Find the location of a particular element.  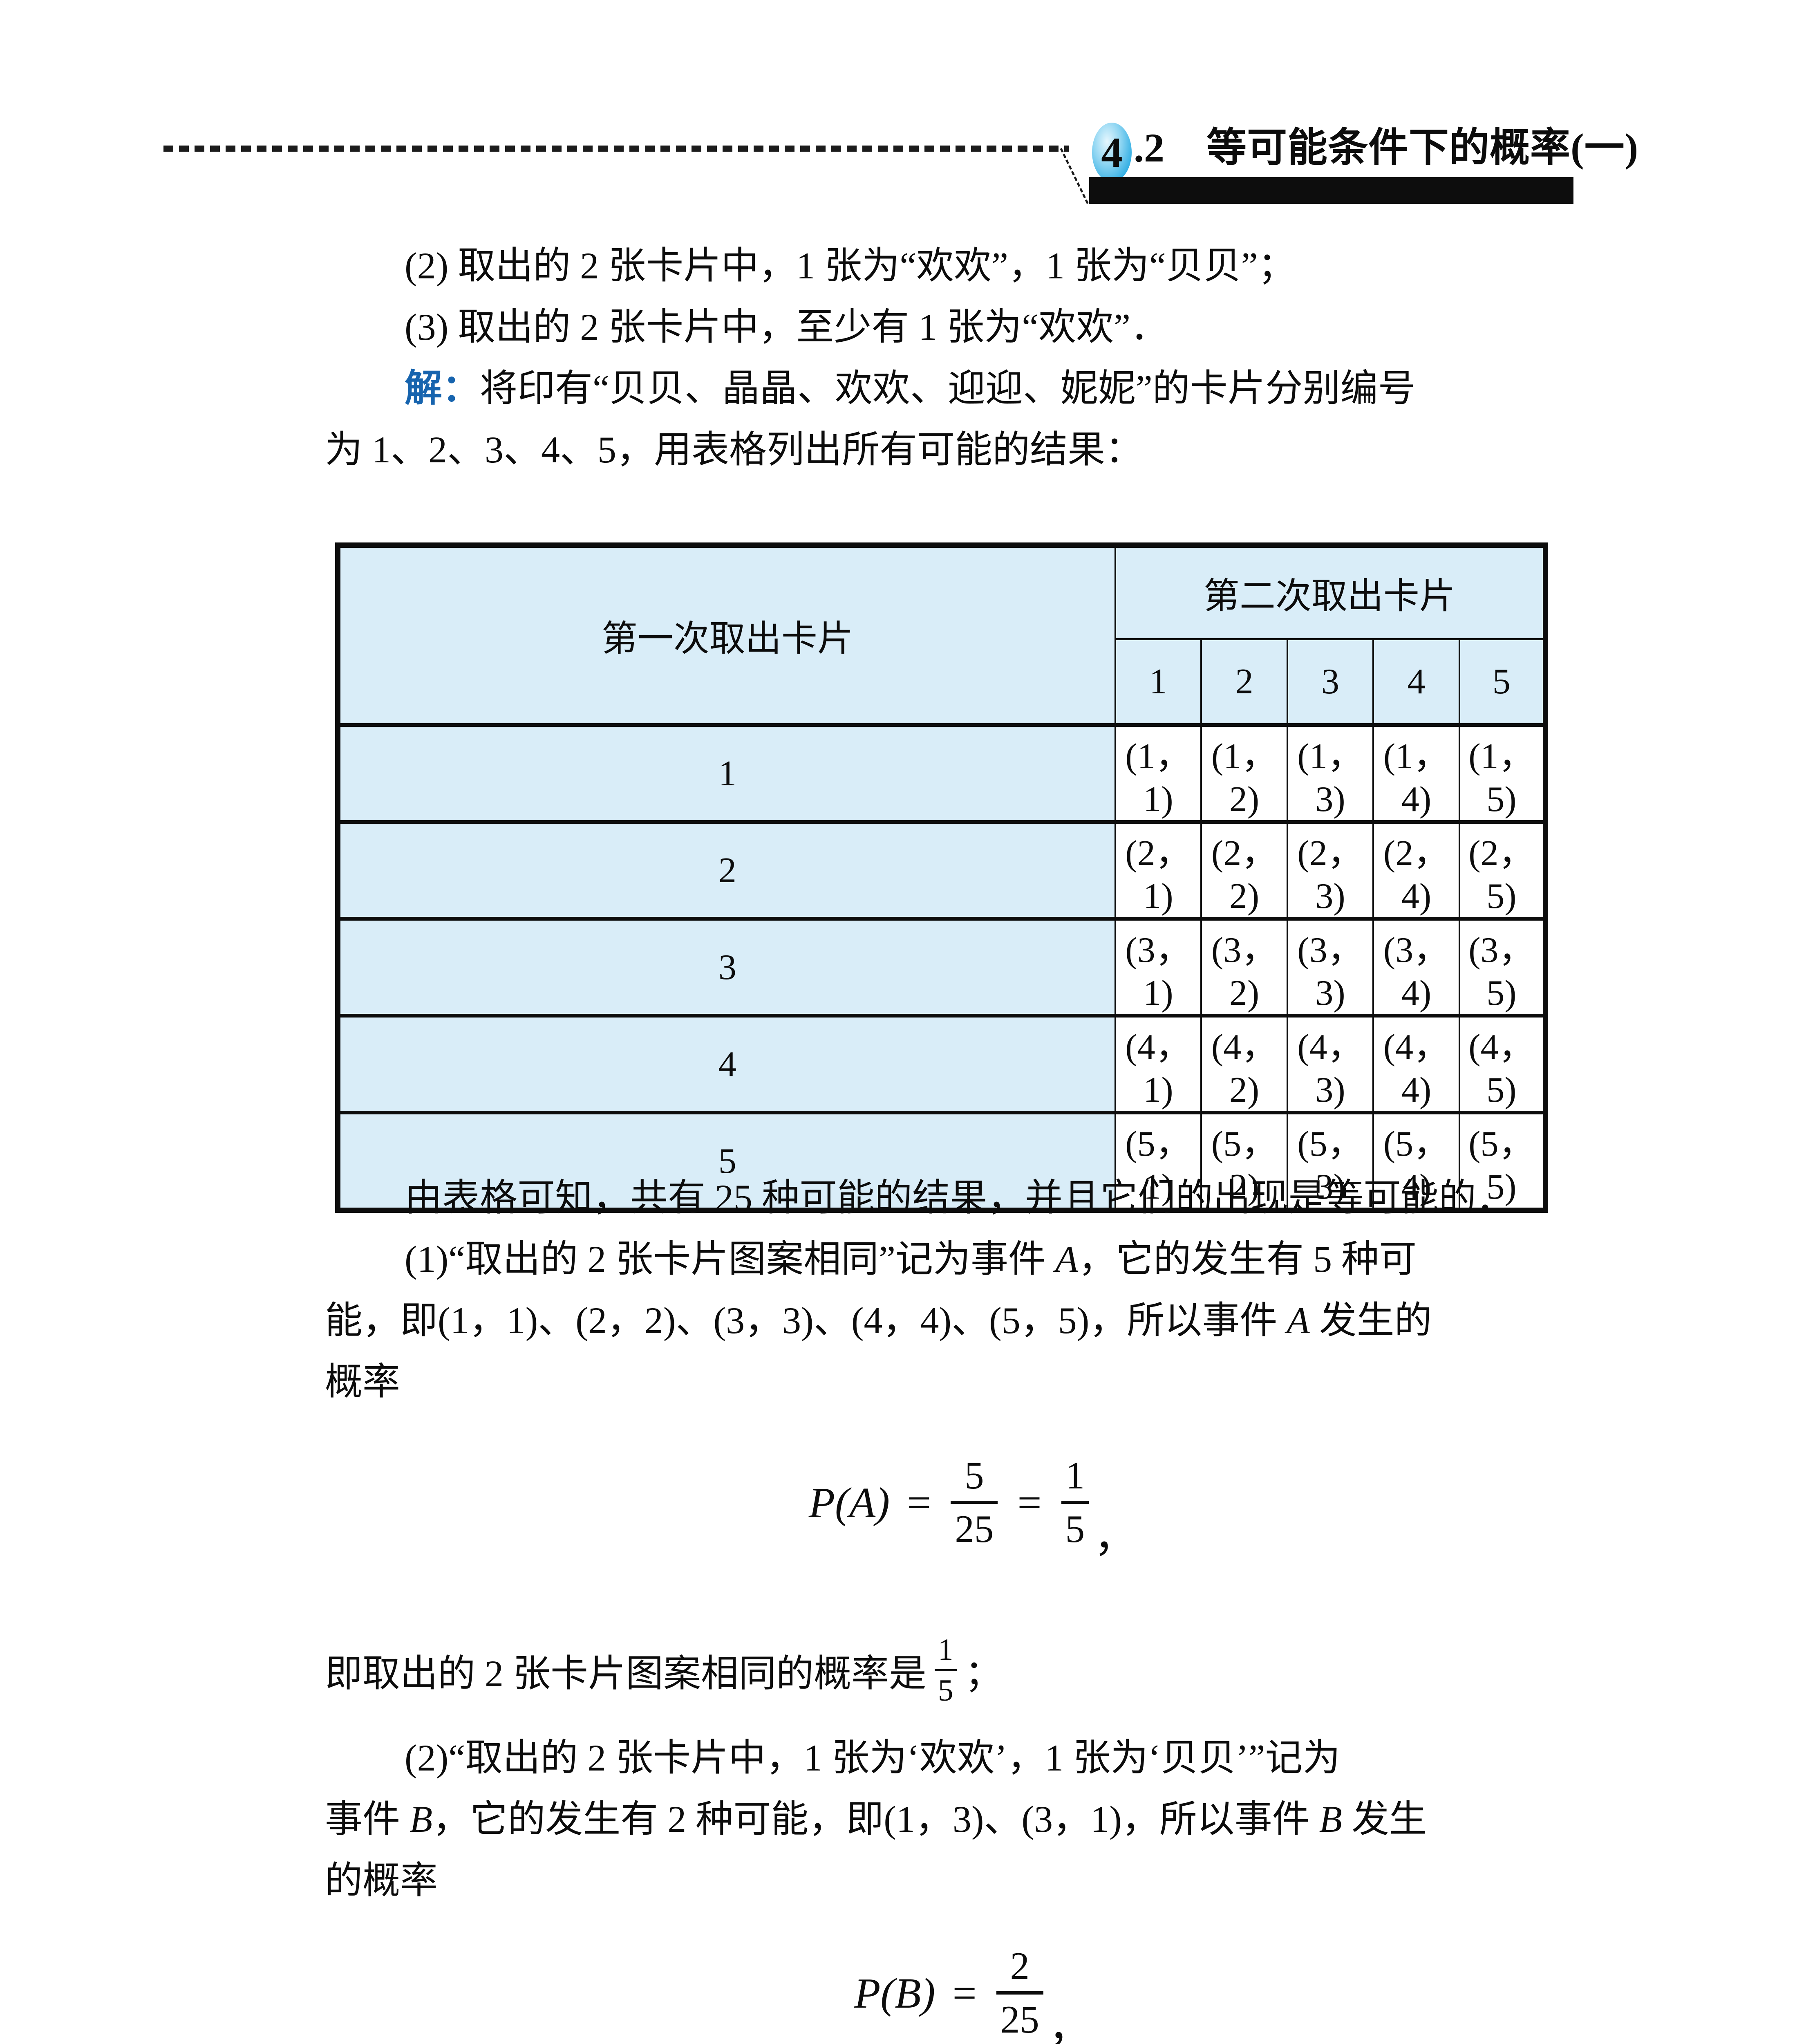

fraction: 2 25 is located at coordinates (1020, 1993).